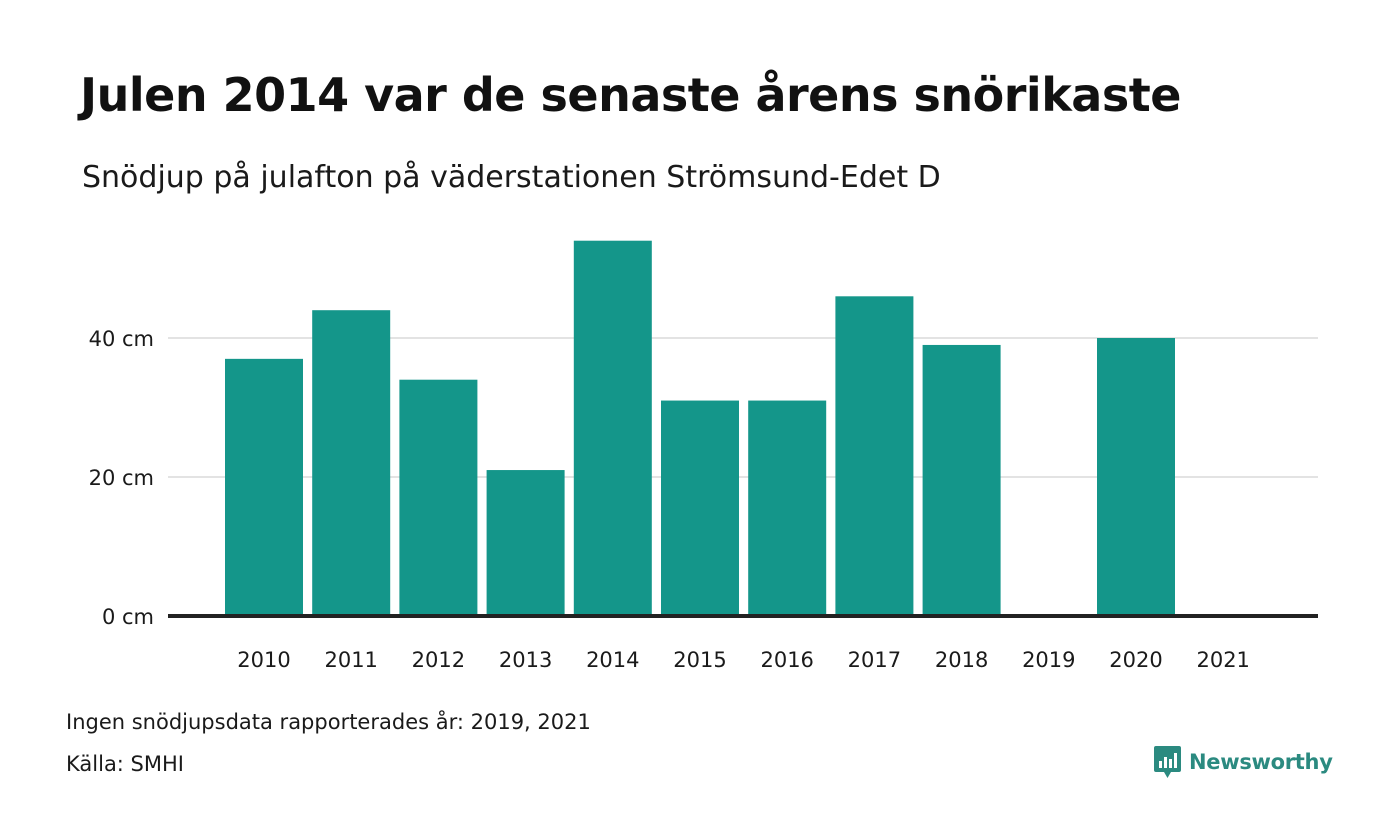 Image resolution: width=1400 pixels, height=840 pixels. What do you see at coordinates (263, 660) in the screenshot?
I see `x-tick-label: 2010` at bounding box center [263, 660].